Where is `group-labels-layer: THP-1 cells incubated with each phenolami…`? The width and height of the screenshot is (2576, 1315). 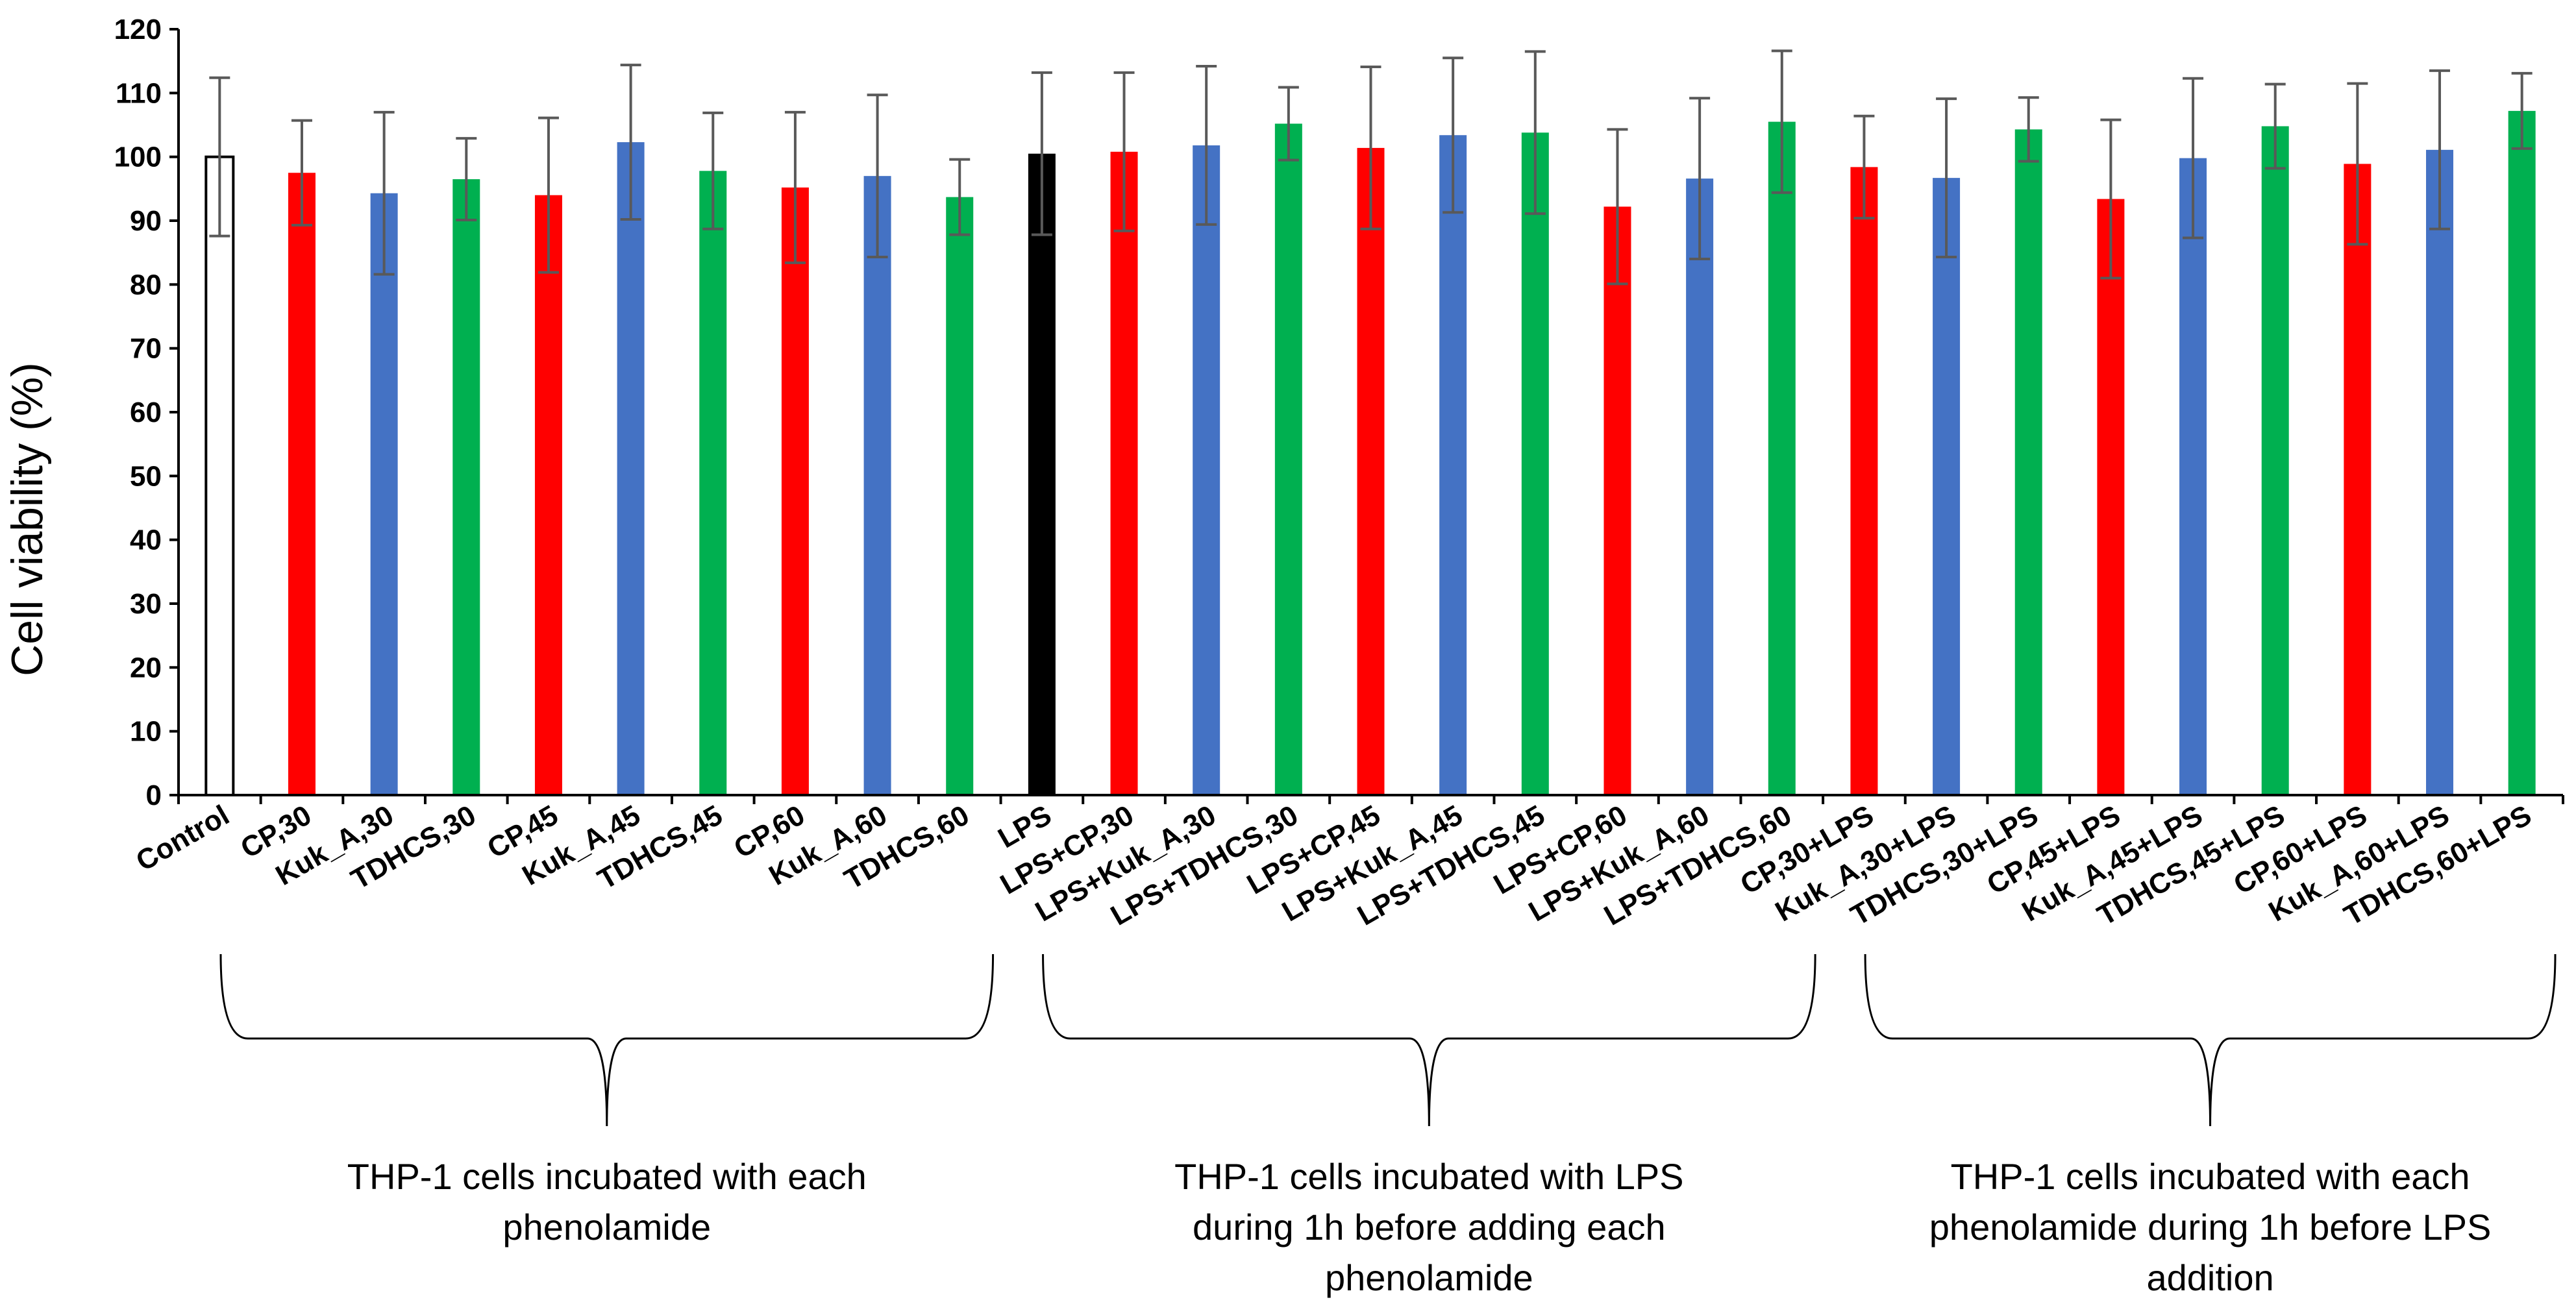 group-labels-layer: THP-1 cells incubated with each phenolami… is located at coordinates (1419, 1227).